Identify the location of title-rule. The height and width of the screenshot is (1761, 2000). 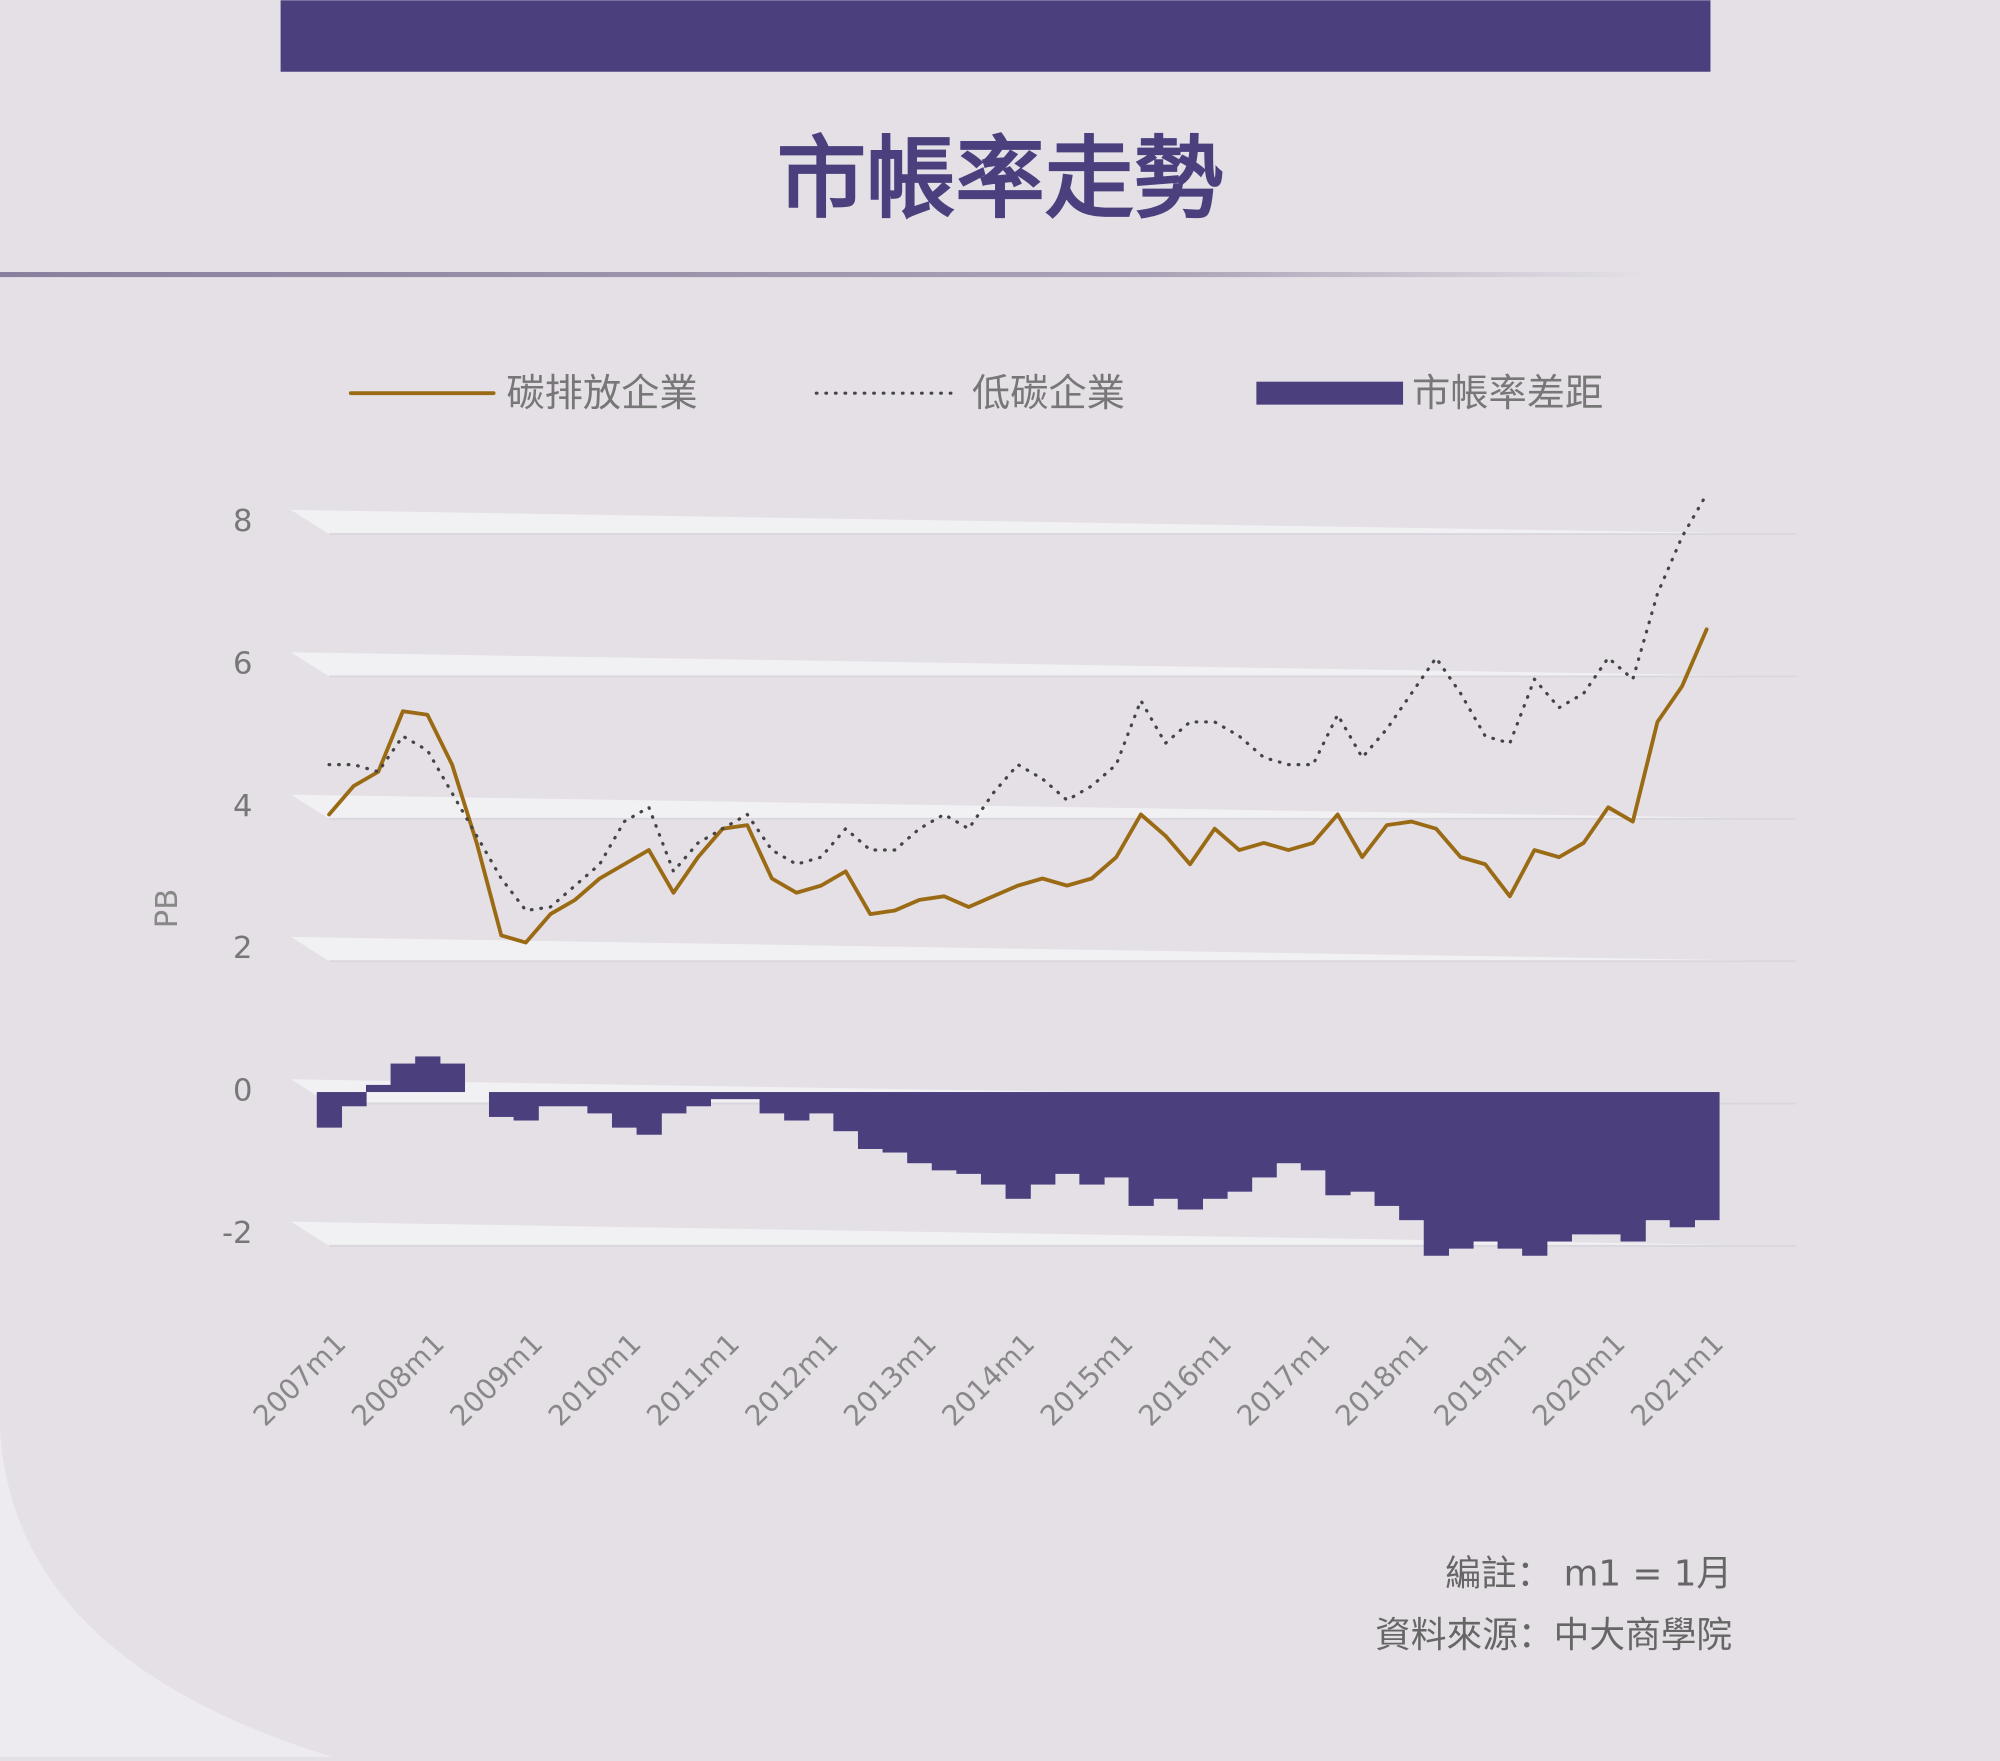
(823, 274).